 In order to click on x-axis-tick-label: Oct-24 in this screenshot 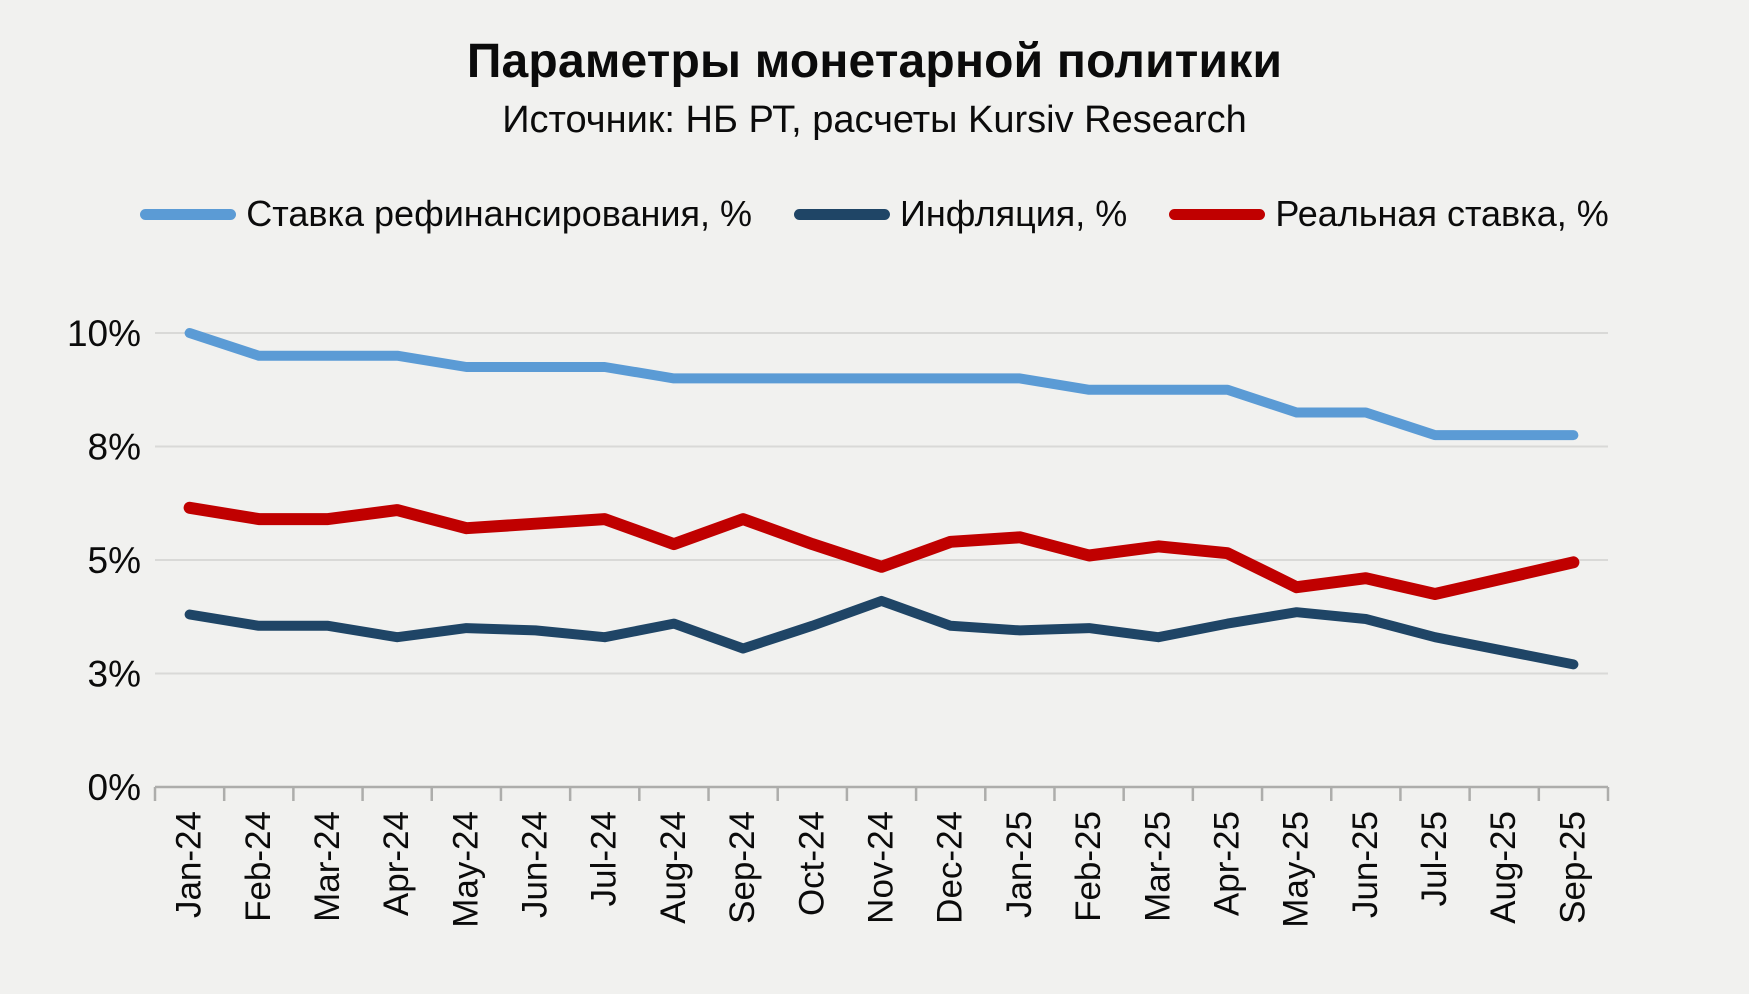, I will do `click(811, 863)`.